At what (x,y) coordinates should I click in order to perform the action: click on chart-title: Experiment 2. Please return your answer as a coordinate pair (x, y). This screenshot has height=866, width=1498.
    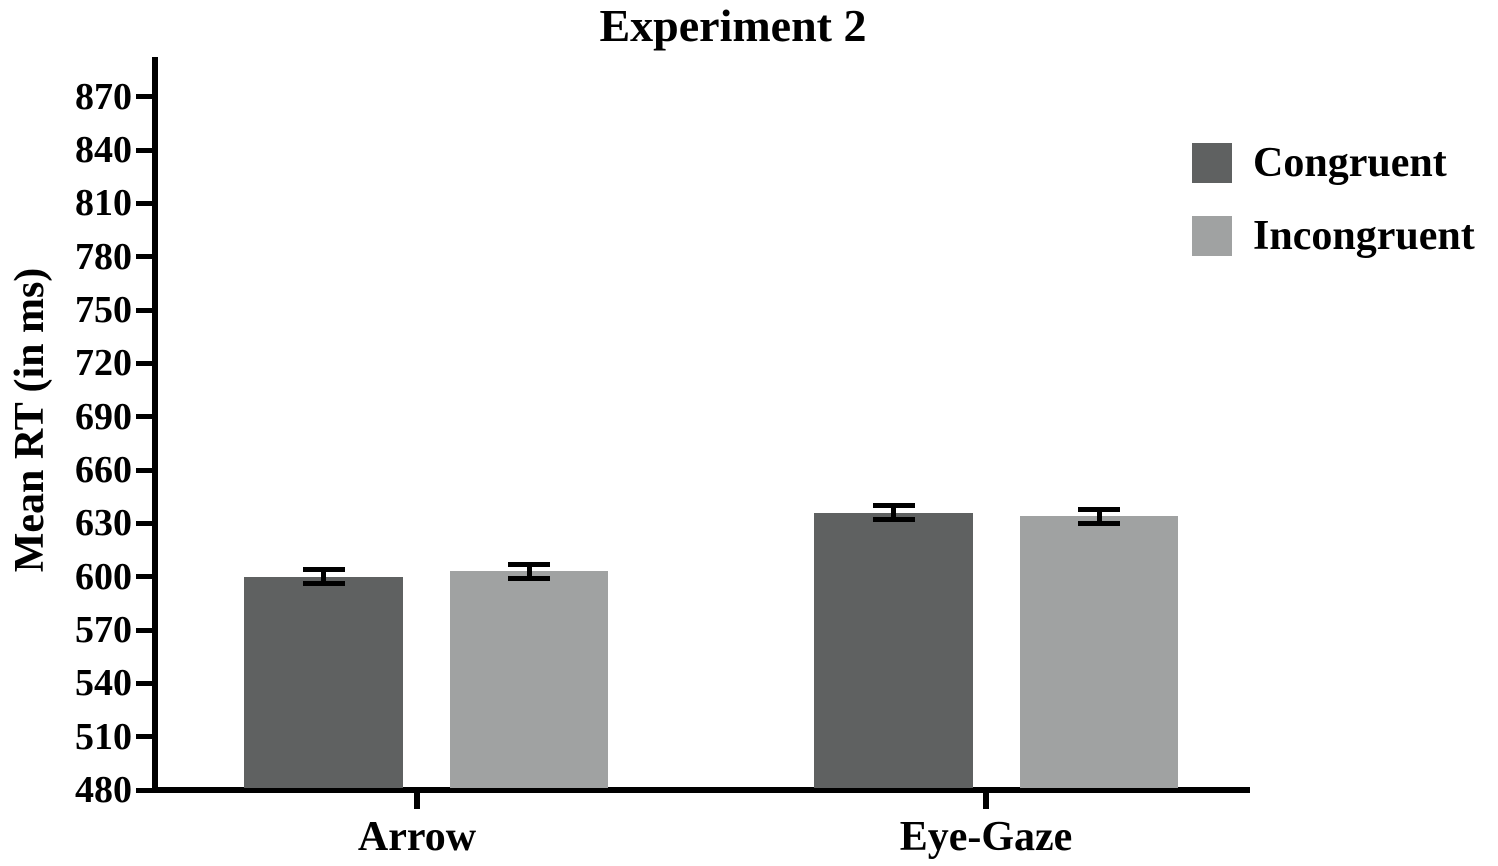
    Looking at the image, I should click on (733, 25).